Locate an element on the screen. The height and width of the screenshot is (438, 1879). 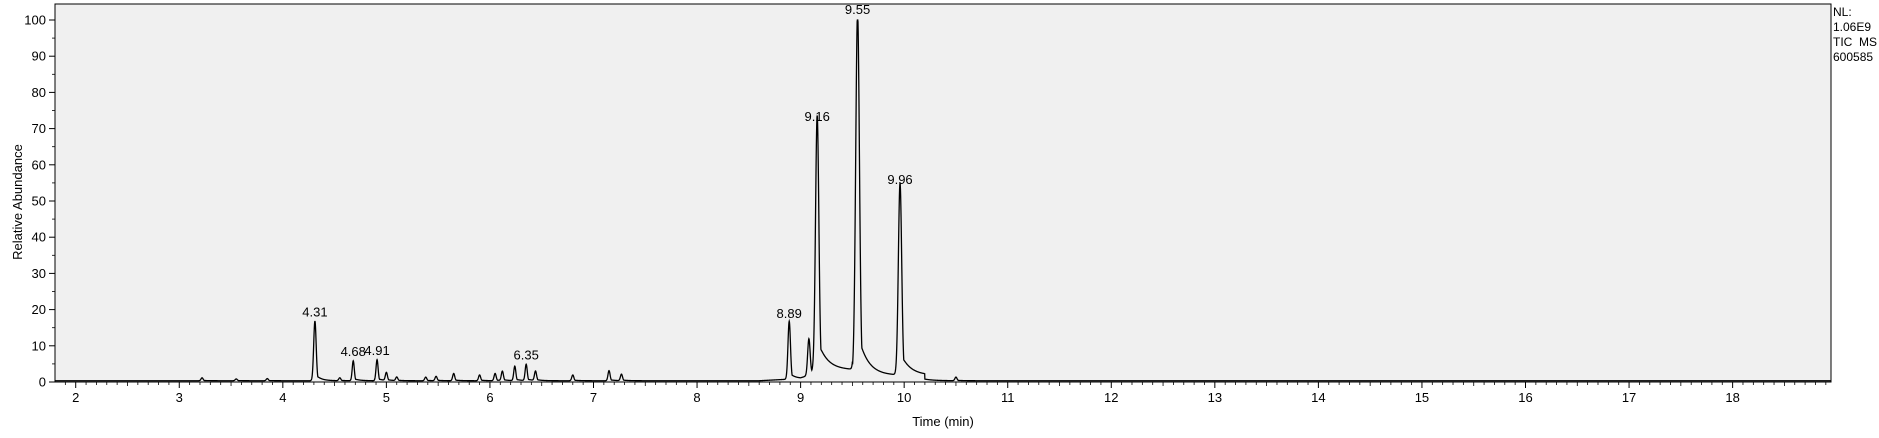
file-id: 600585 is located at coordinates (1853, 57).